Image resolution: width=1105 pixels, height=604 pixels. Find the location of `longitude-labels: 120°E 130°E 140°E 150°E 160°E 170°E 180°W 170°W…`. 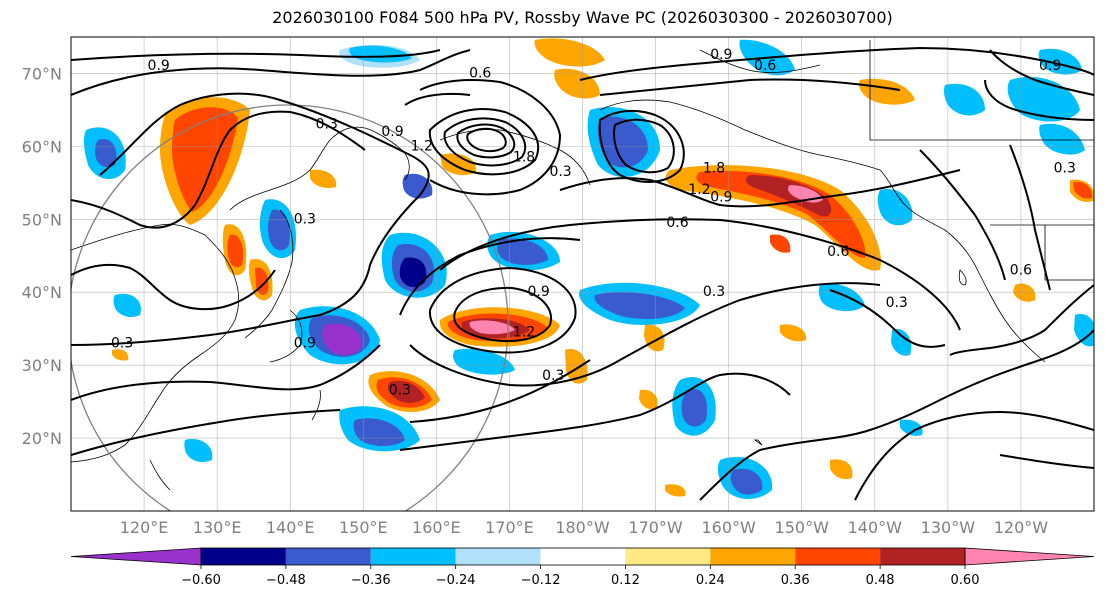

longitude-labels: 120°E 130°E 140°E 150°E 160°E 170°E 180°W 170°W… is located at coordinates (584, 527).